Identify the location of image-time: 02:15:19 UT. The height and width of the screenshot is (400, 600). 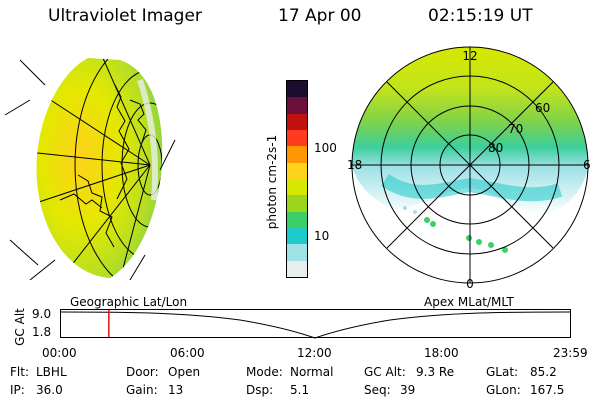
(480, 16).